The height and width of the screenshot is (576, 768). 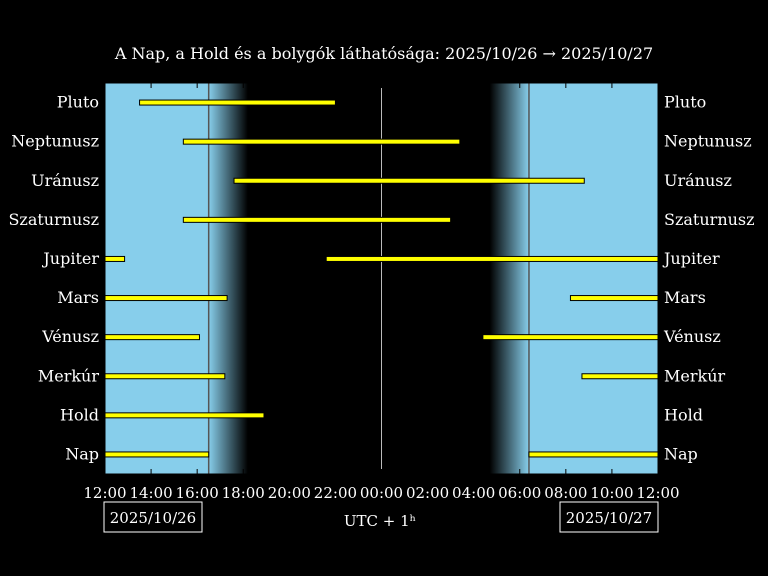 What do you see at coordinates (78, 102) in the screenshot?
I see `row-label-left-1: Pluto` at bounding box center [78, 102].